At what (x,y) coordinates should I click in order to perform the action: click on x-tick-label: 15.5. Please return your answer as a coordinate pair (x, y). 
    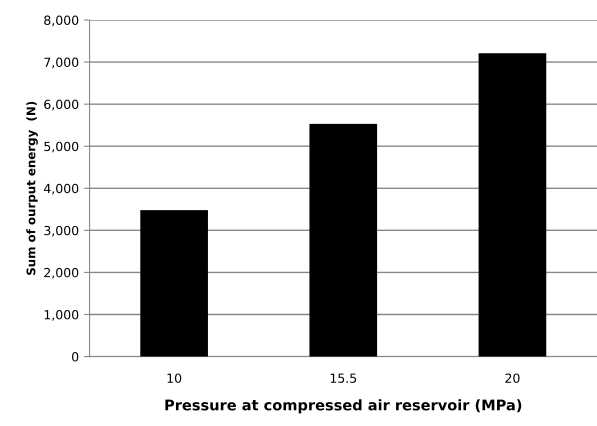
    Looking at the image, I should click on (343, 378).